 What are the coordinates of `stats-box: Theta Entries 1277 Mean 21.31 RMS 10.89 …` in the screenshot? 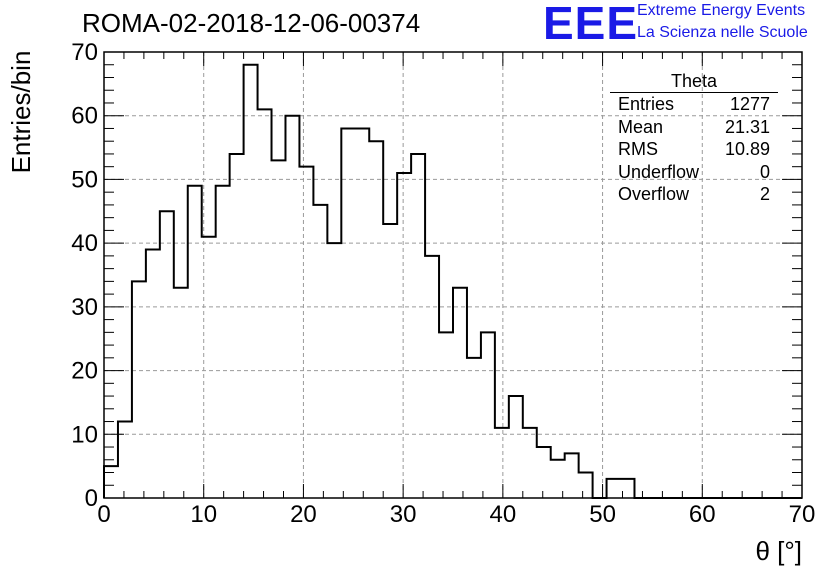 It's located at (694, 138).